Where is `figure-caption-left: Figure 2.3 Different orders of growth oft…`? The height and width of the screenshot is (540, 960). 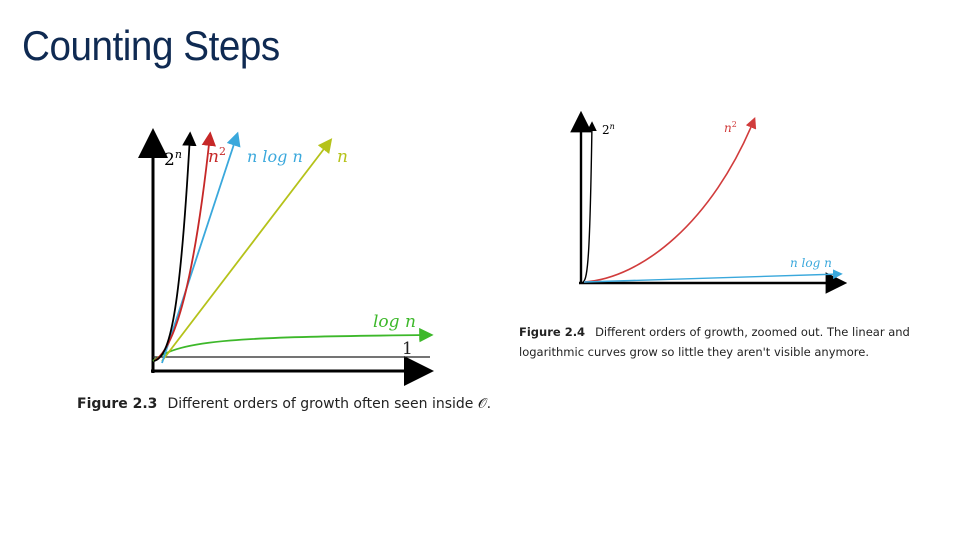
figure-caption-left: Figure 2.3 Different orders of growth oft… is located at coordinates (284, 404).